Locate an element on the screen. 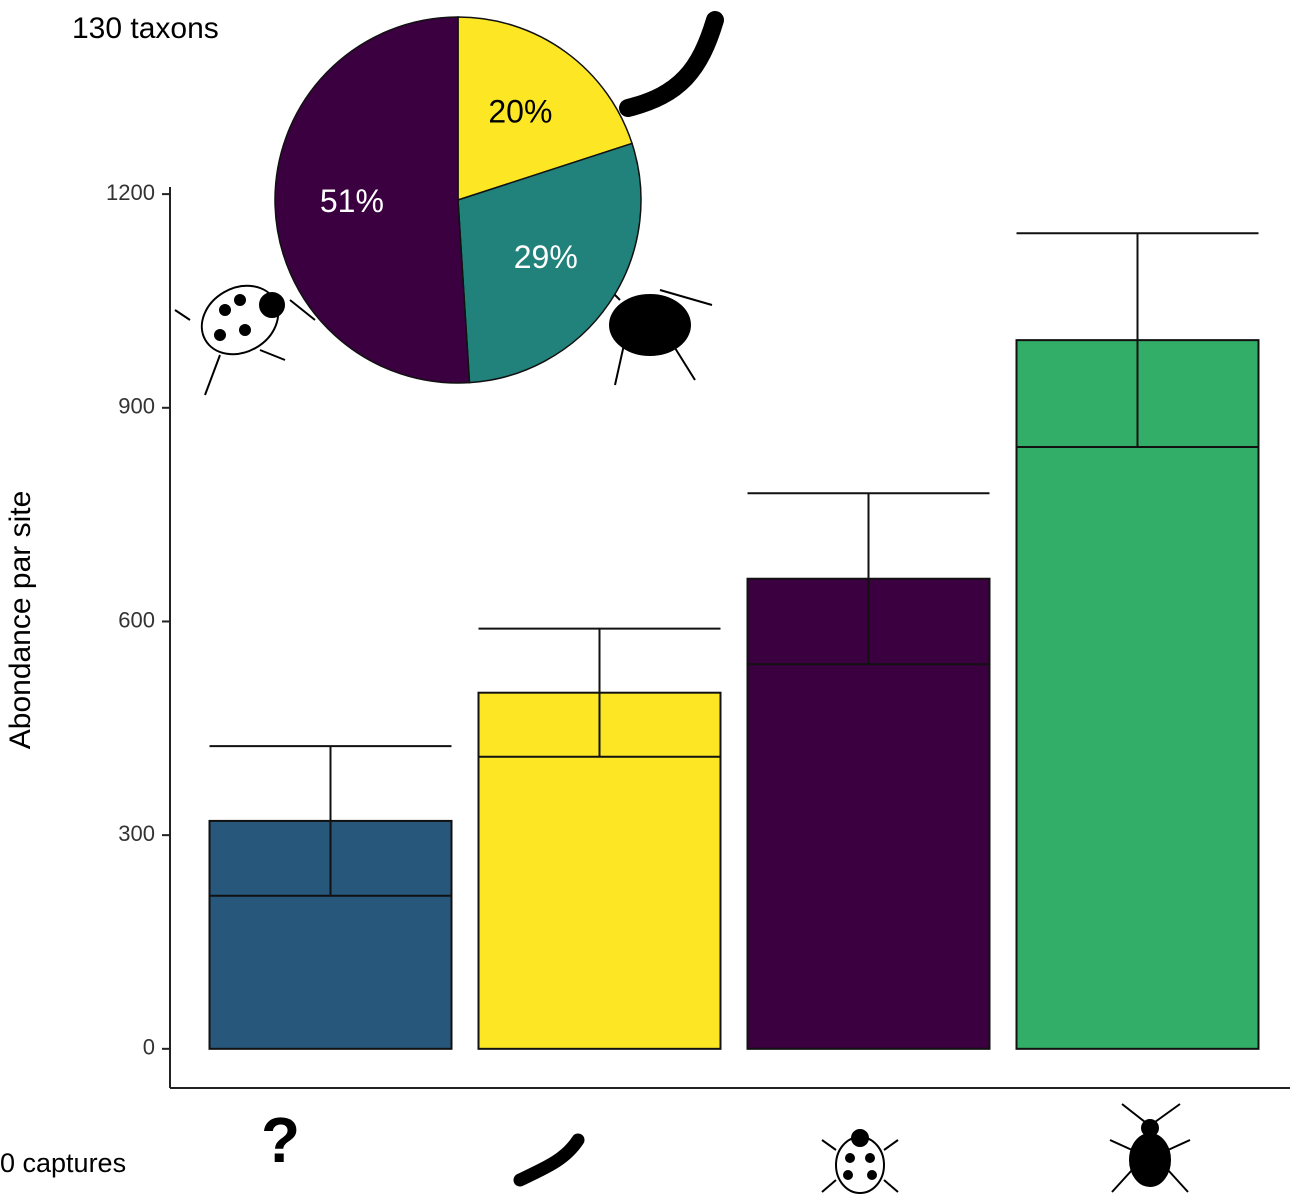 The image size is (1293, 1196). slice-label: 51% is located at coordinates (352, 201).